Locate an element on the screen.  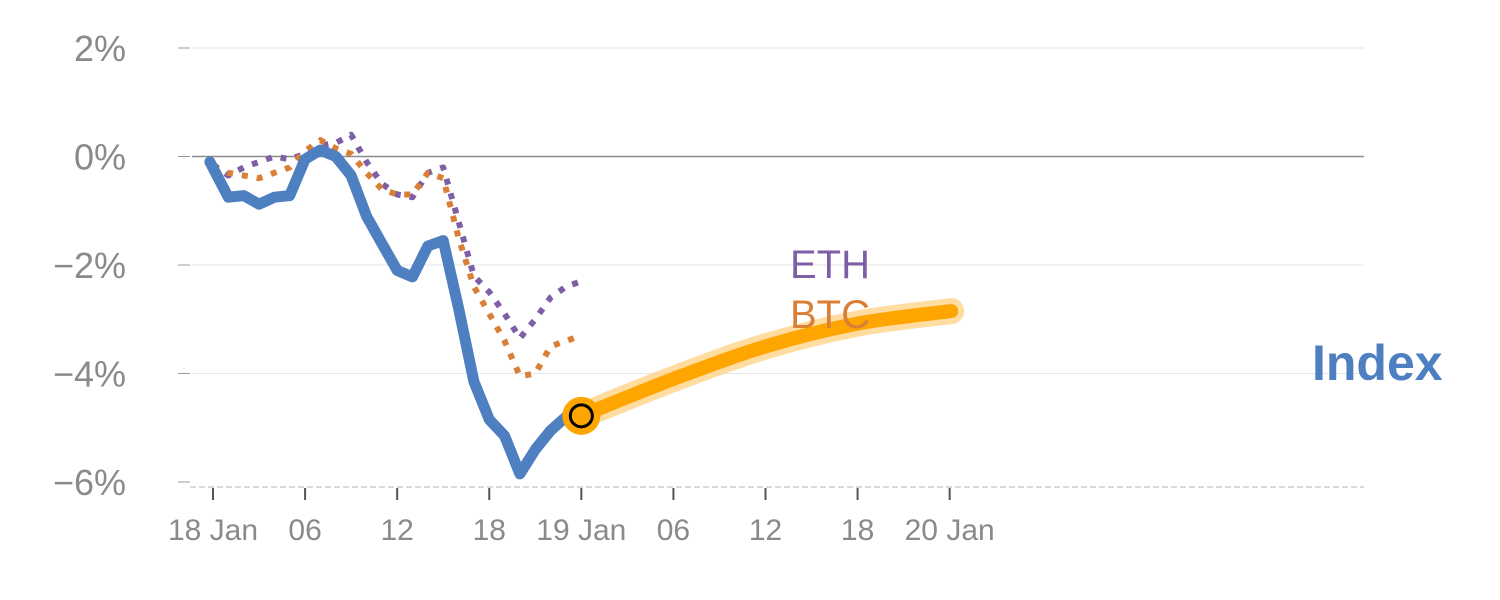
y-tick-label: 2% is located at coordinates (100, 48).